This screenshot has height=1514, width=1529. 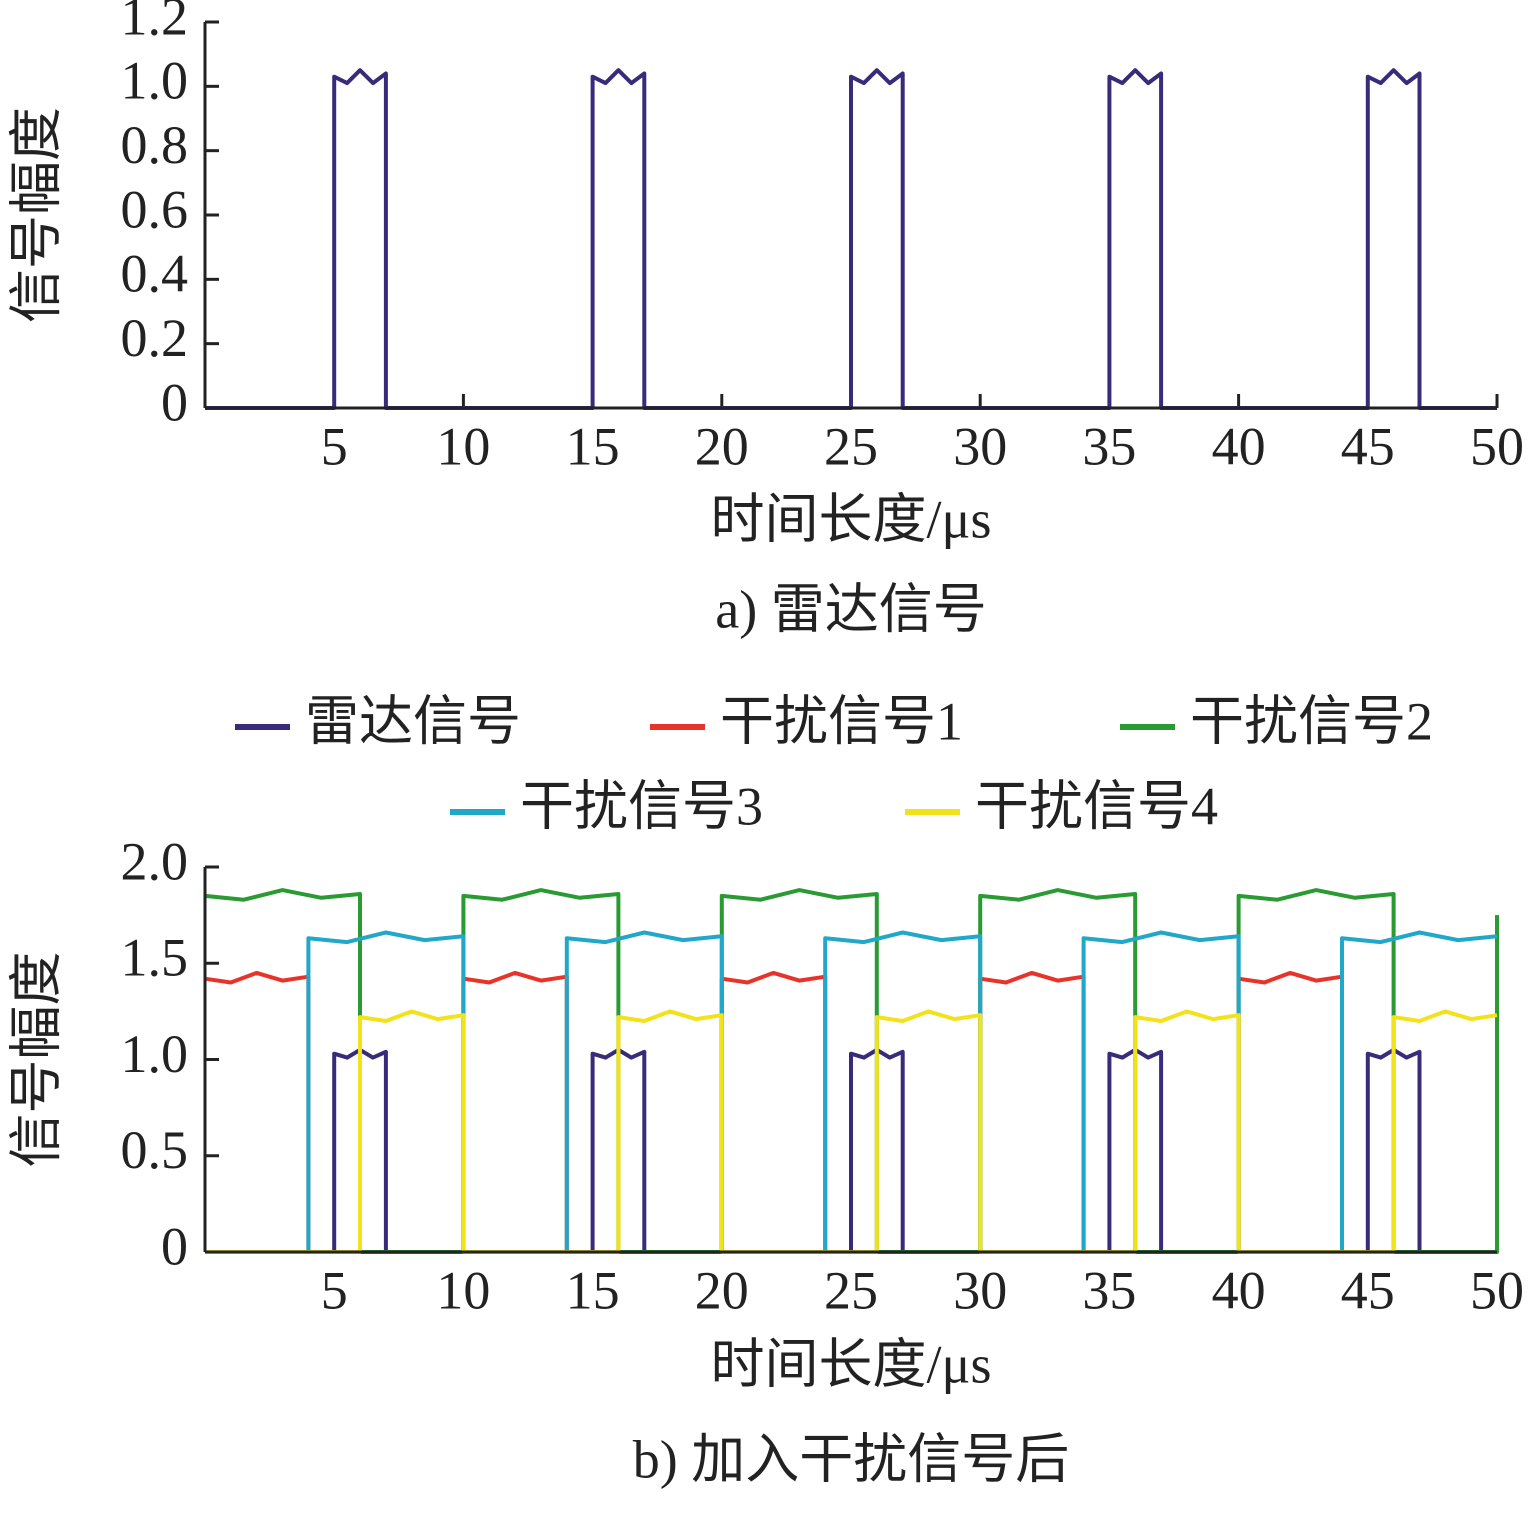 I want to click on legend-label: 干扰信号1, so click(x=841, y=721).